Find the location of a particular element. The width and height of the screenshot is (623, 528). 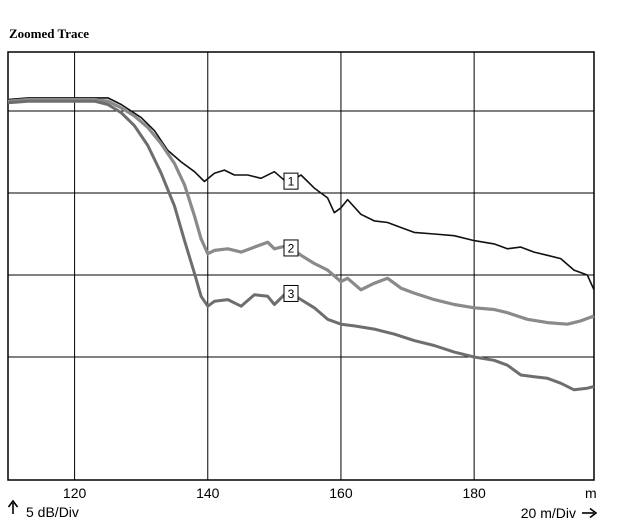

x-scale-indicator: 20 m/Div is located at coordinates (559, 513).